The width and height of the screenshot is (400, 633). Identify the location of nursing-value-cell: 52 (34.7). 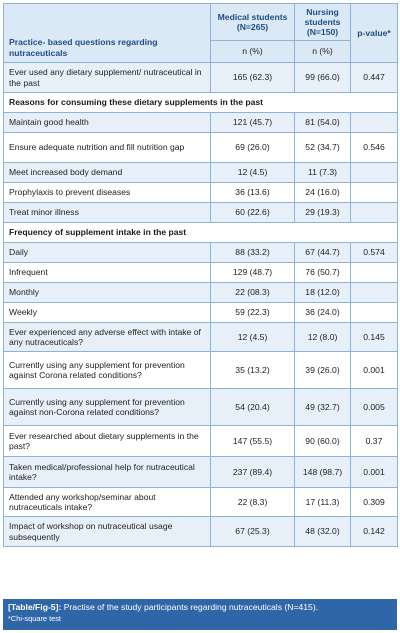
(322, 147).